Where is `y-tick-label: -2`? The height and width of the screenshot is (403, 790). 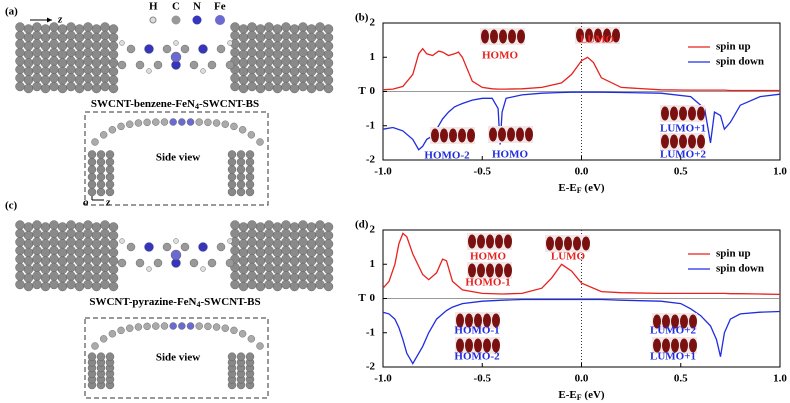 y-tick-label: -2 is located at coordinates (371, 160).